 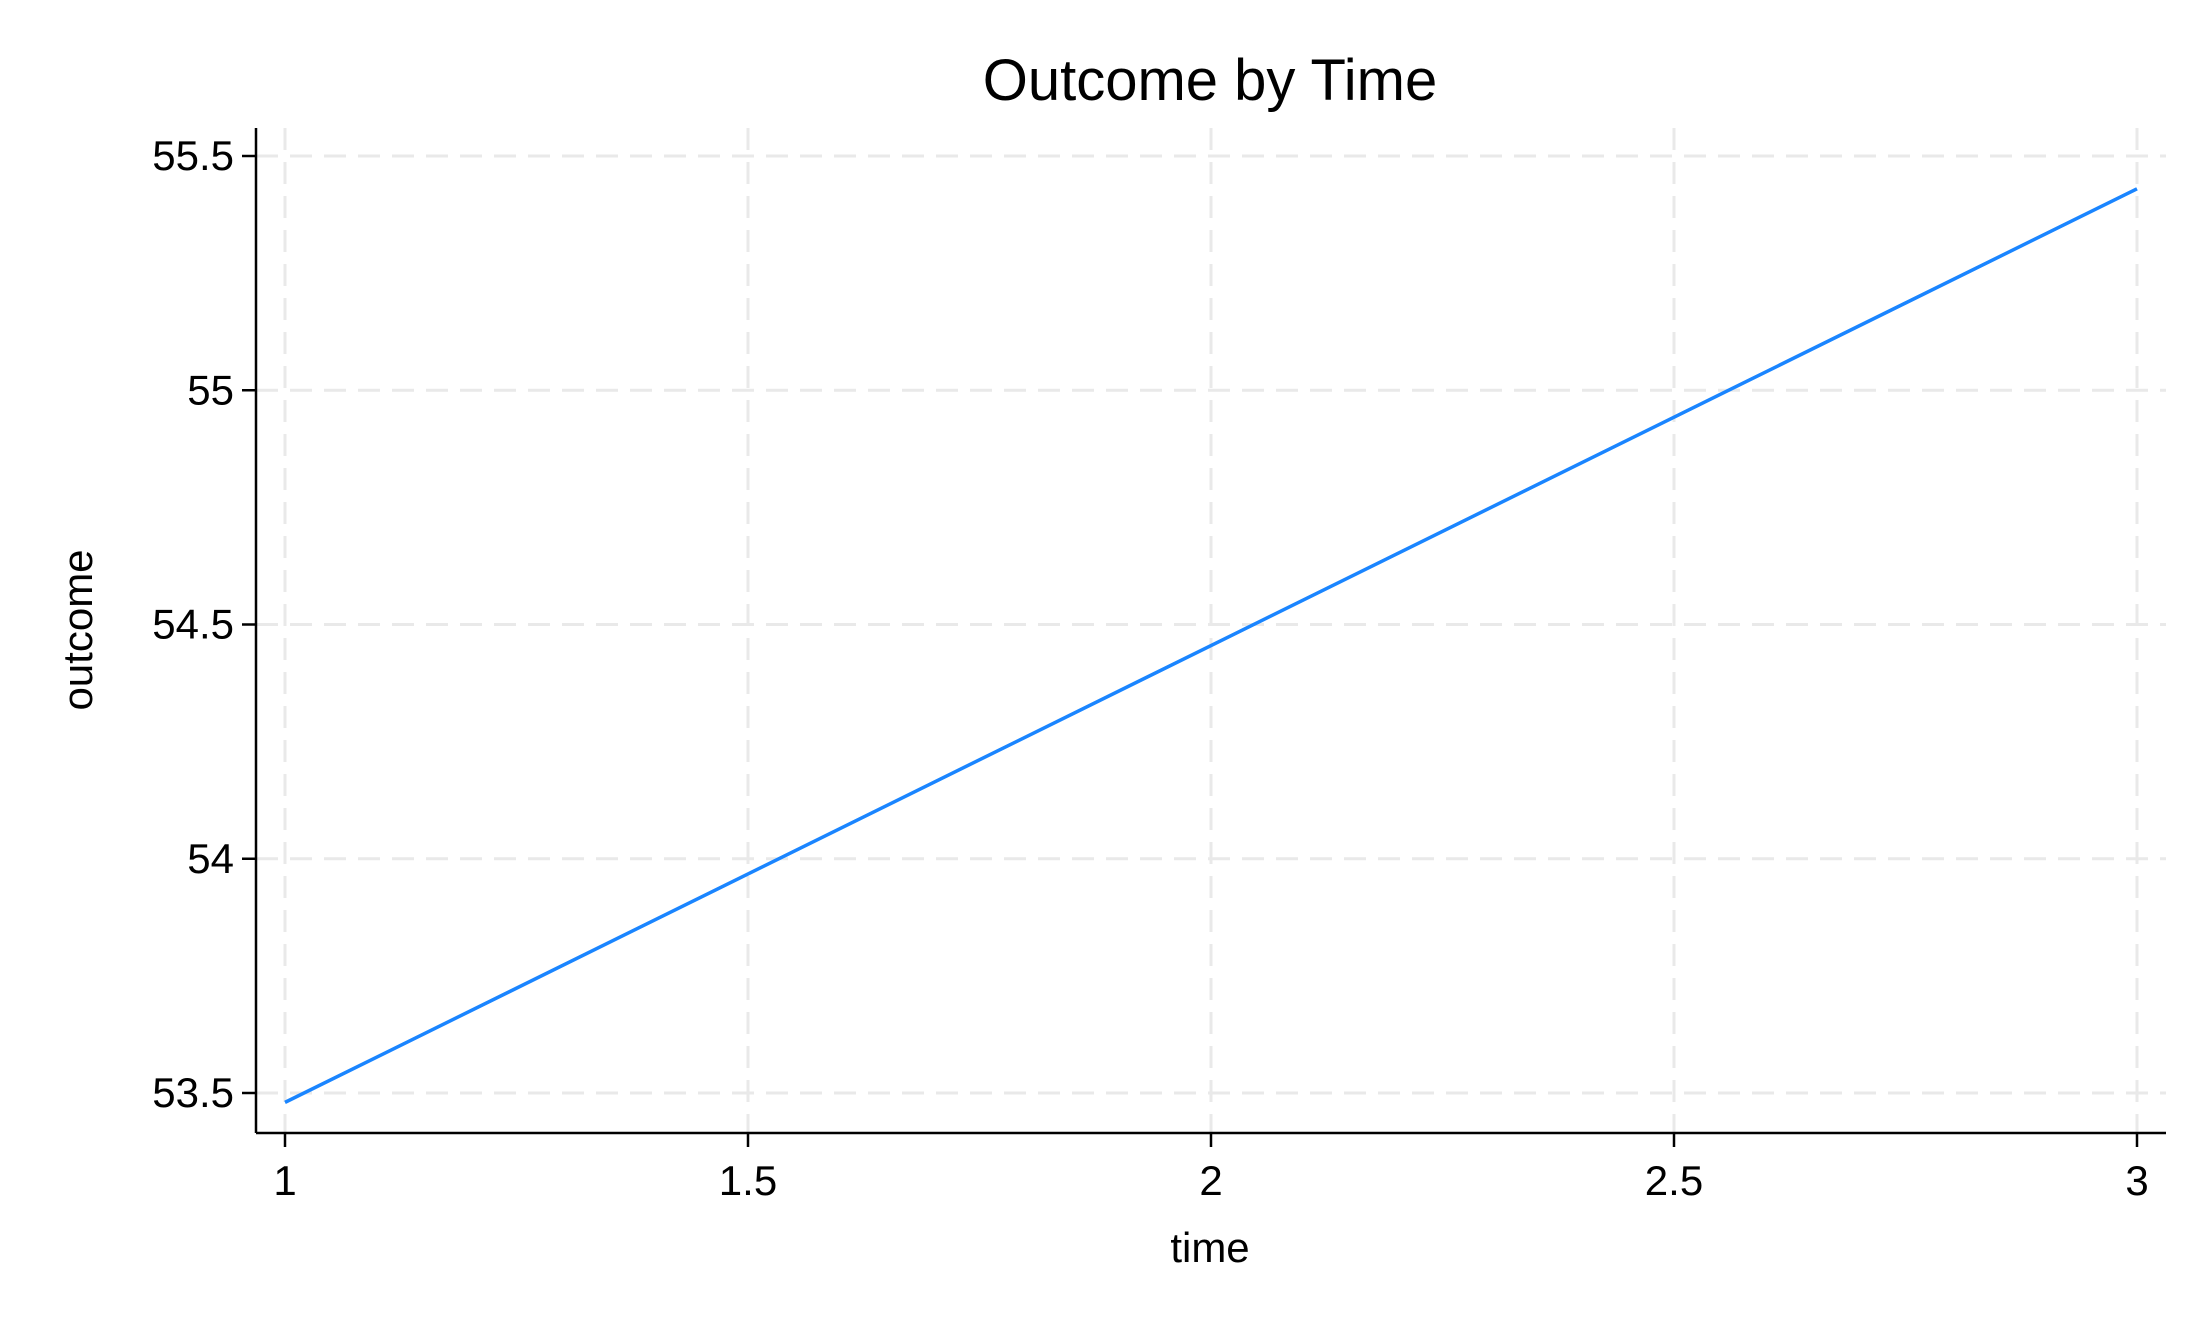 What do you see at coordinates (1209, 1247) in the screenshot?
I see `x-axis-label: time` at bounding box center [1209, 1247].